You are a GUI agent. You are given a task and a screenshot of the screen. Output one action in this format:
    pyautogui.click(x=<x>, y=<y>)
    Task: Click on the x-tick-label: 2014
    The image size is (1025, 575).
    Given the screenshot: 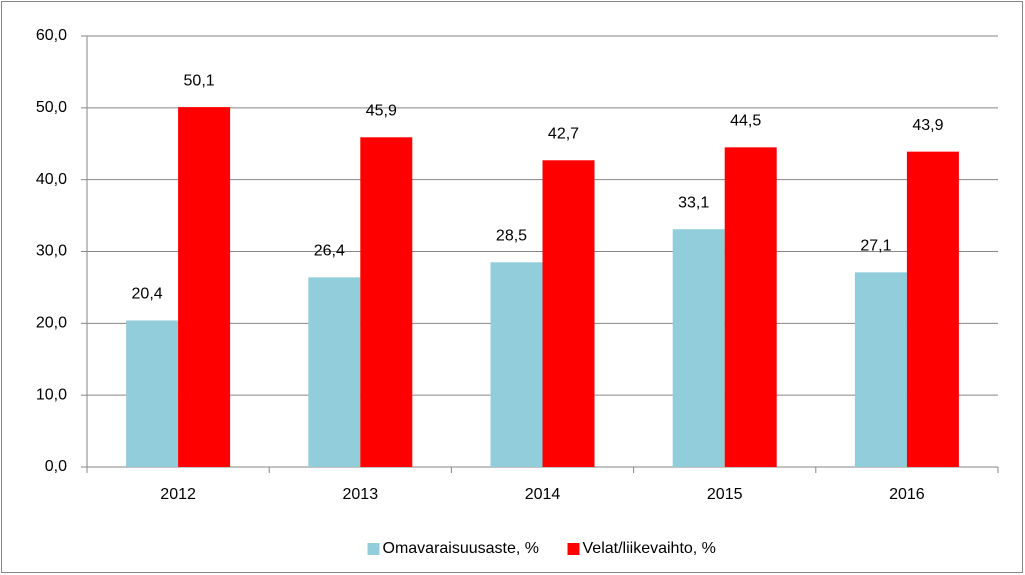 What is the action you would take?
    pyautogui.click(x=543, y=494)
    